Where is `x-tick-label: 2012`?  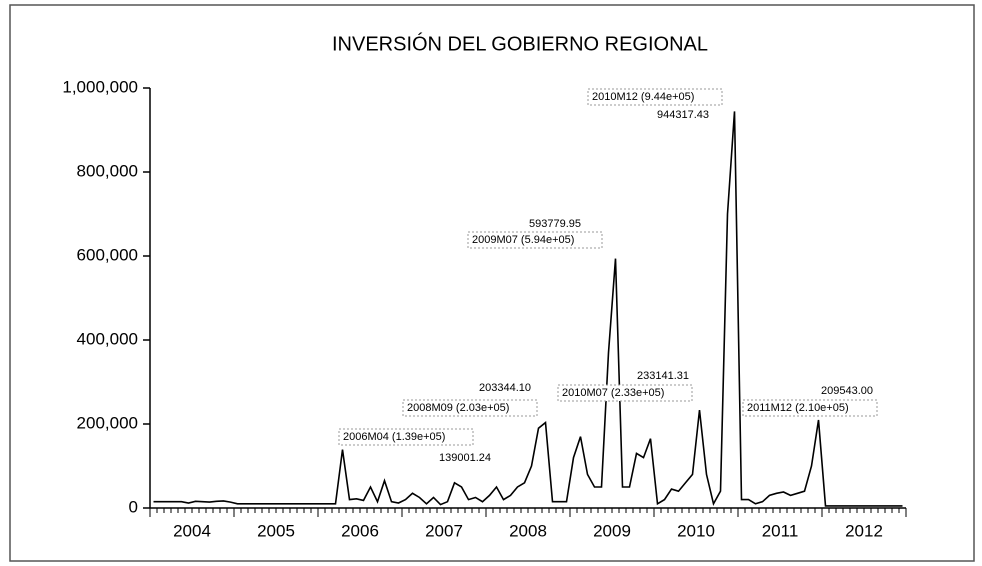
x-tick-label: 2012 is located at coordinates (864, 530).